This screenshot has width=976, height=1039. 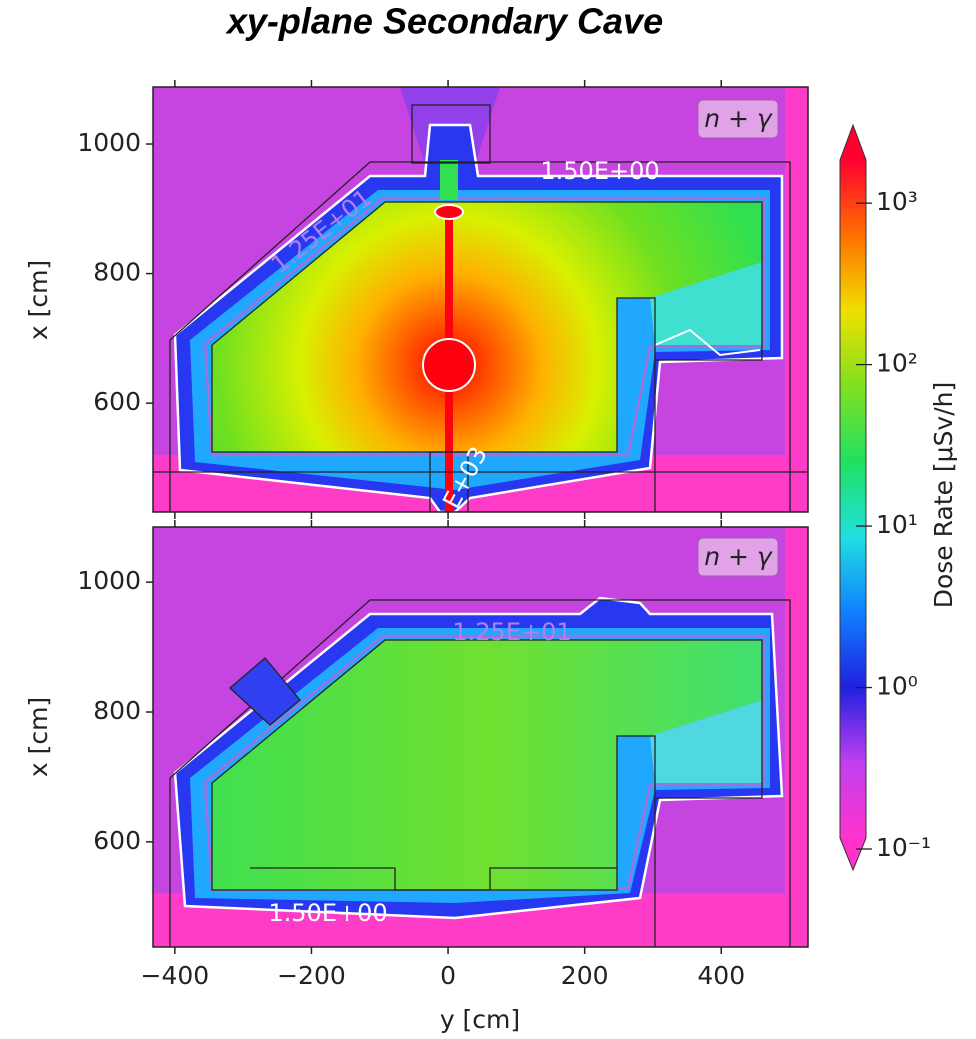 What do you see at coordinates (480, 1019) in the screenshot?
I see `x-axis-label: y [cm]` at bounding box center [480, 1019].